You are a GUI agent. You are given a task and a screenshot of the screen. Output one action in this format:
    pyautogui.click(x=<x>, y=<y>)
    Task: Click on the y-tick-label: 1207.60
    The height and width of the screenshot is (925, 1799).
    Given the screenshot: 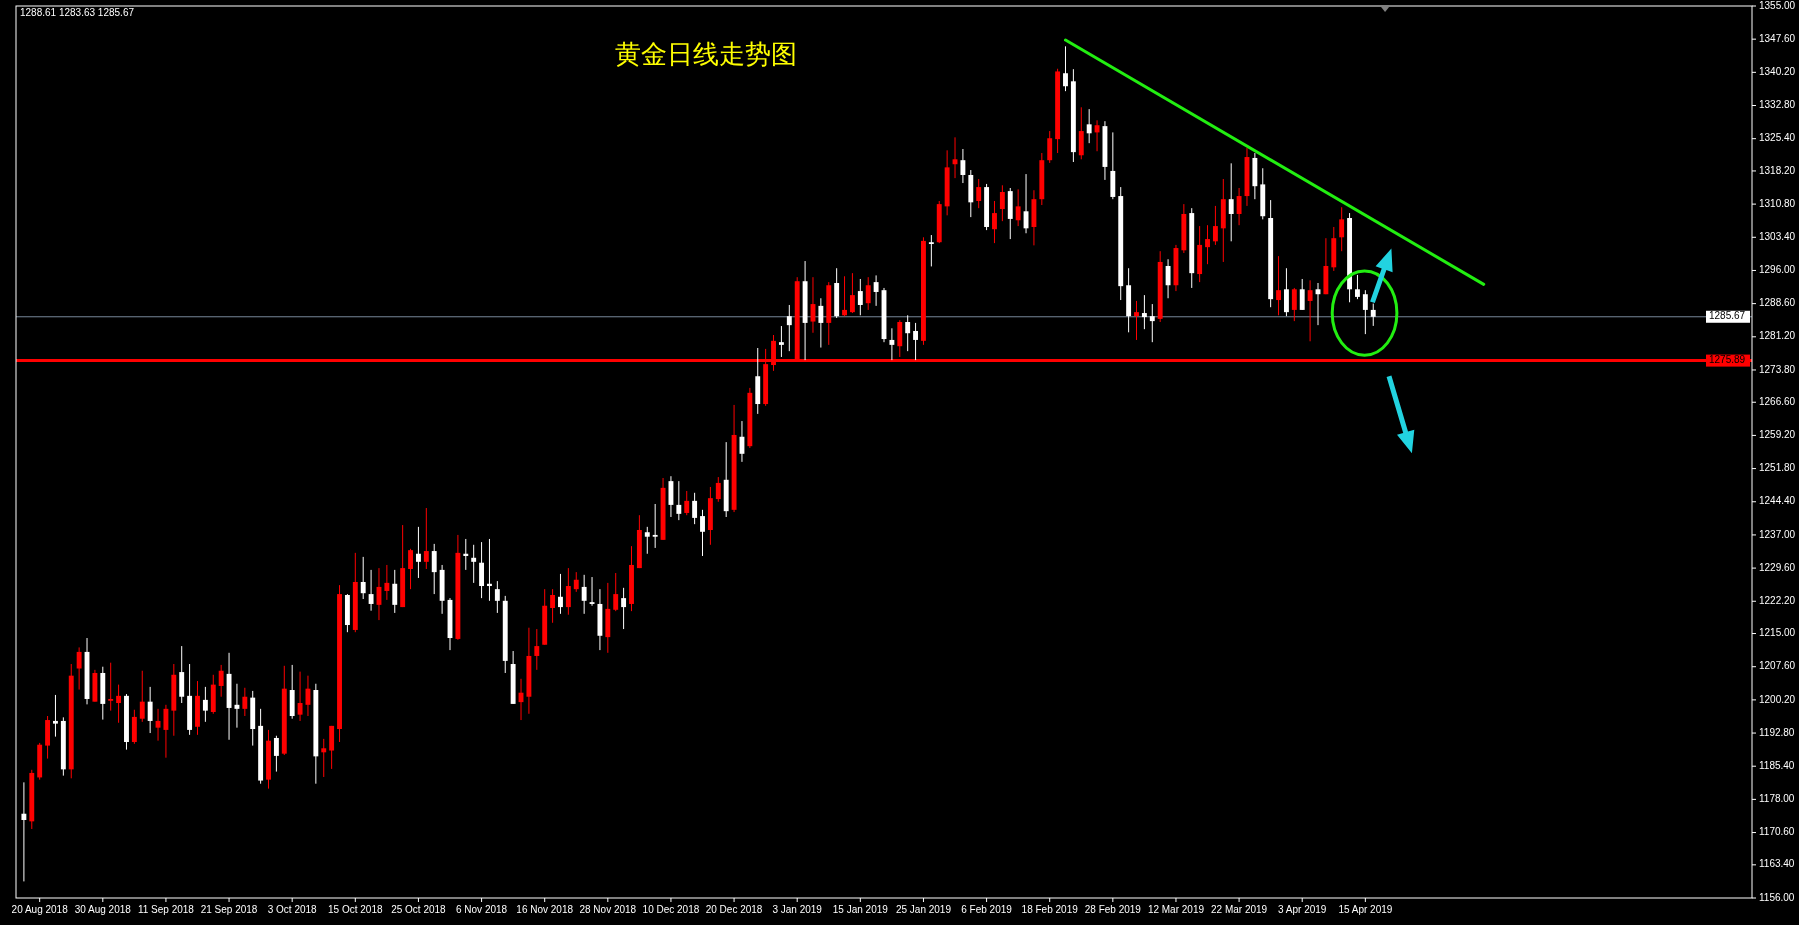 What is the action you would take?
    pyautogui.click(x=1777, y=666)
    